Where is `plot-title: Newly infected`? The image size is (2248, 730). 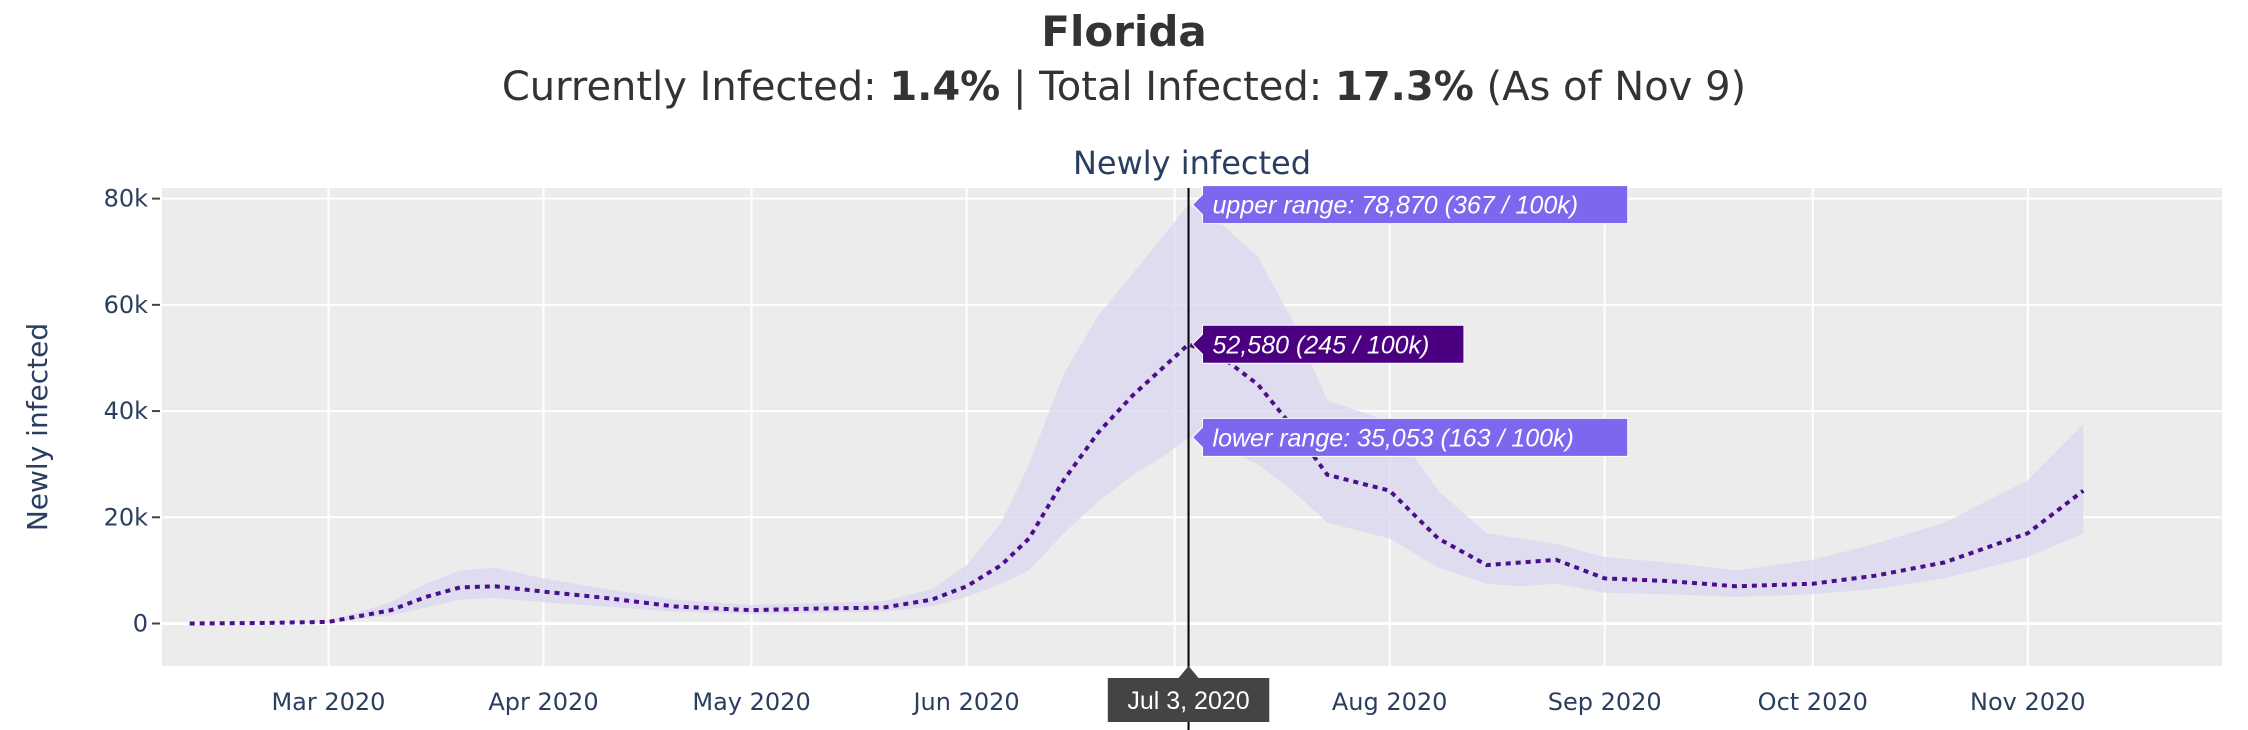 plot-title: Newly infected is located at coordinates (1192, 163).